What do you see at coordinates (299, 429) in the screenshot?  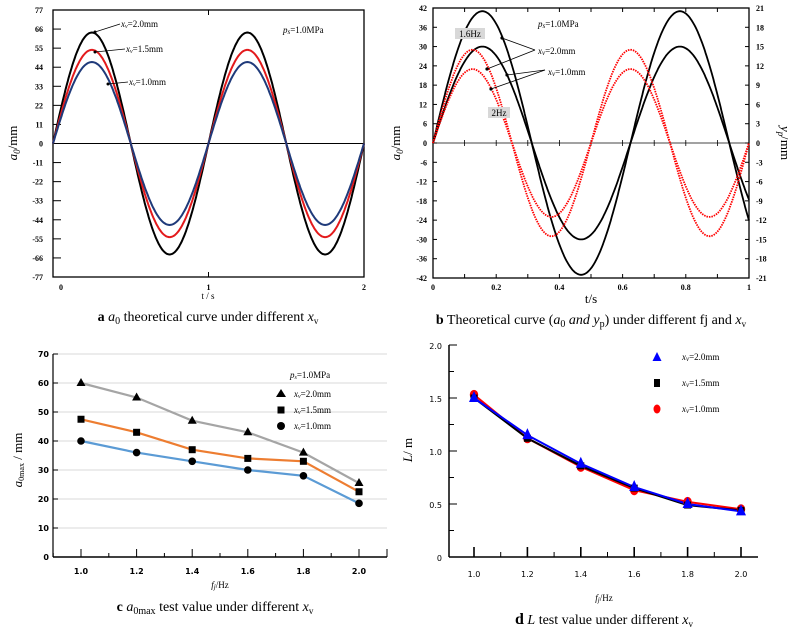 I see `c-legend-label-sub: v` at bounding box center [299, 429].